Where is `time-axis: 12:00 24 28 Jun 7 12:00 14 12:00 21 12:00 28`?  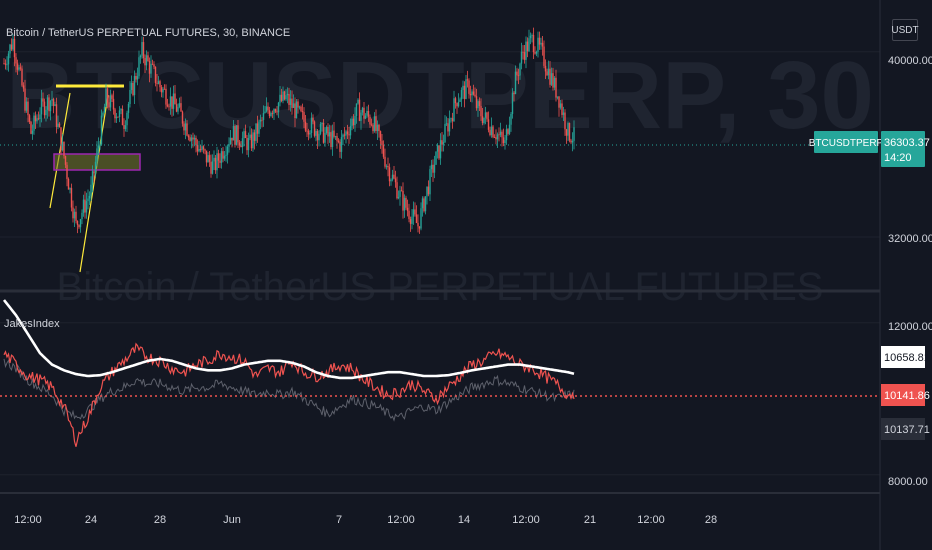 time-axis: 12:00 24 28 Jun 7 12:00 14 12:00 21 12:00 28 is located at coordinates (365, 520).